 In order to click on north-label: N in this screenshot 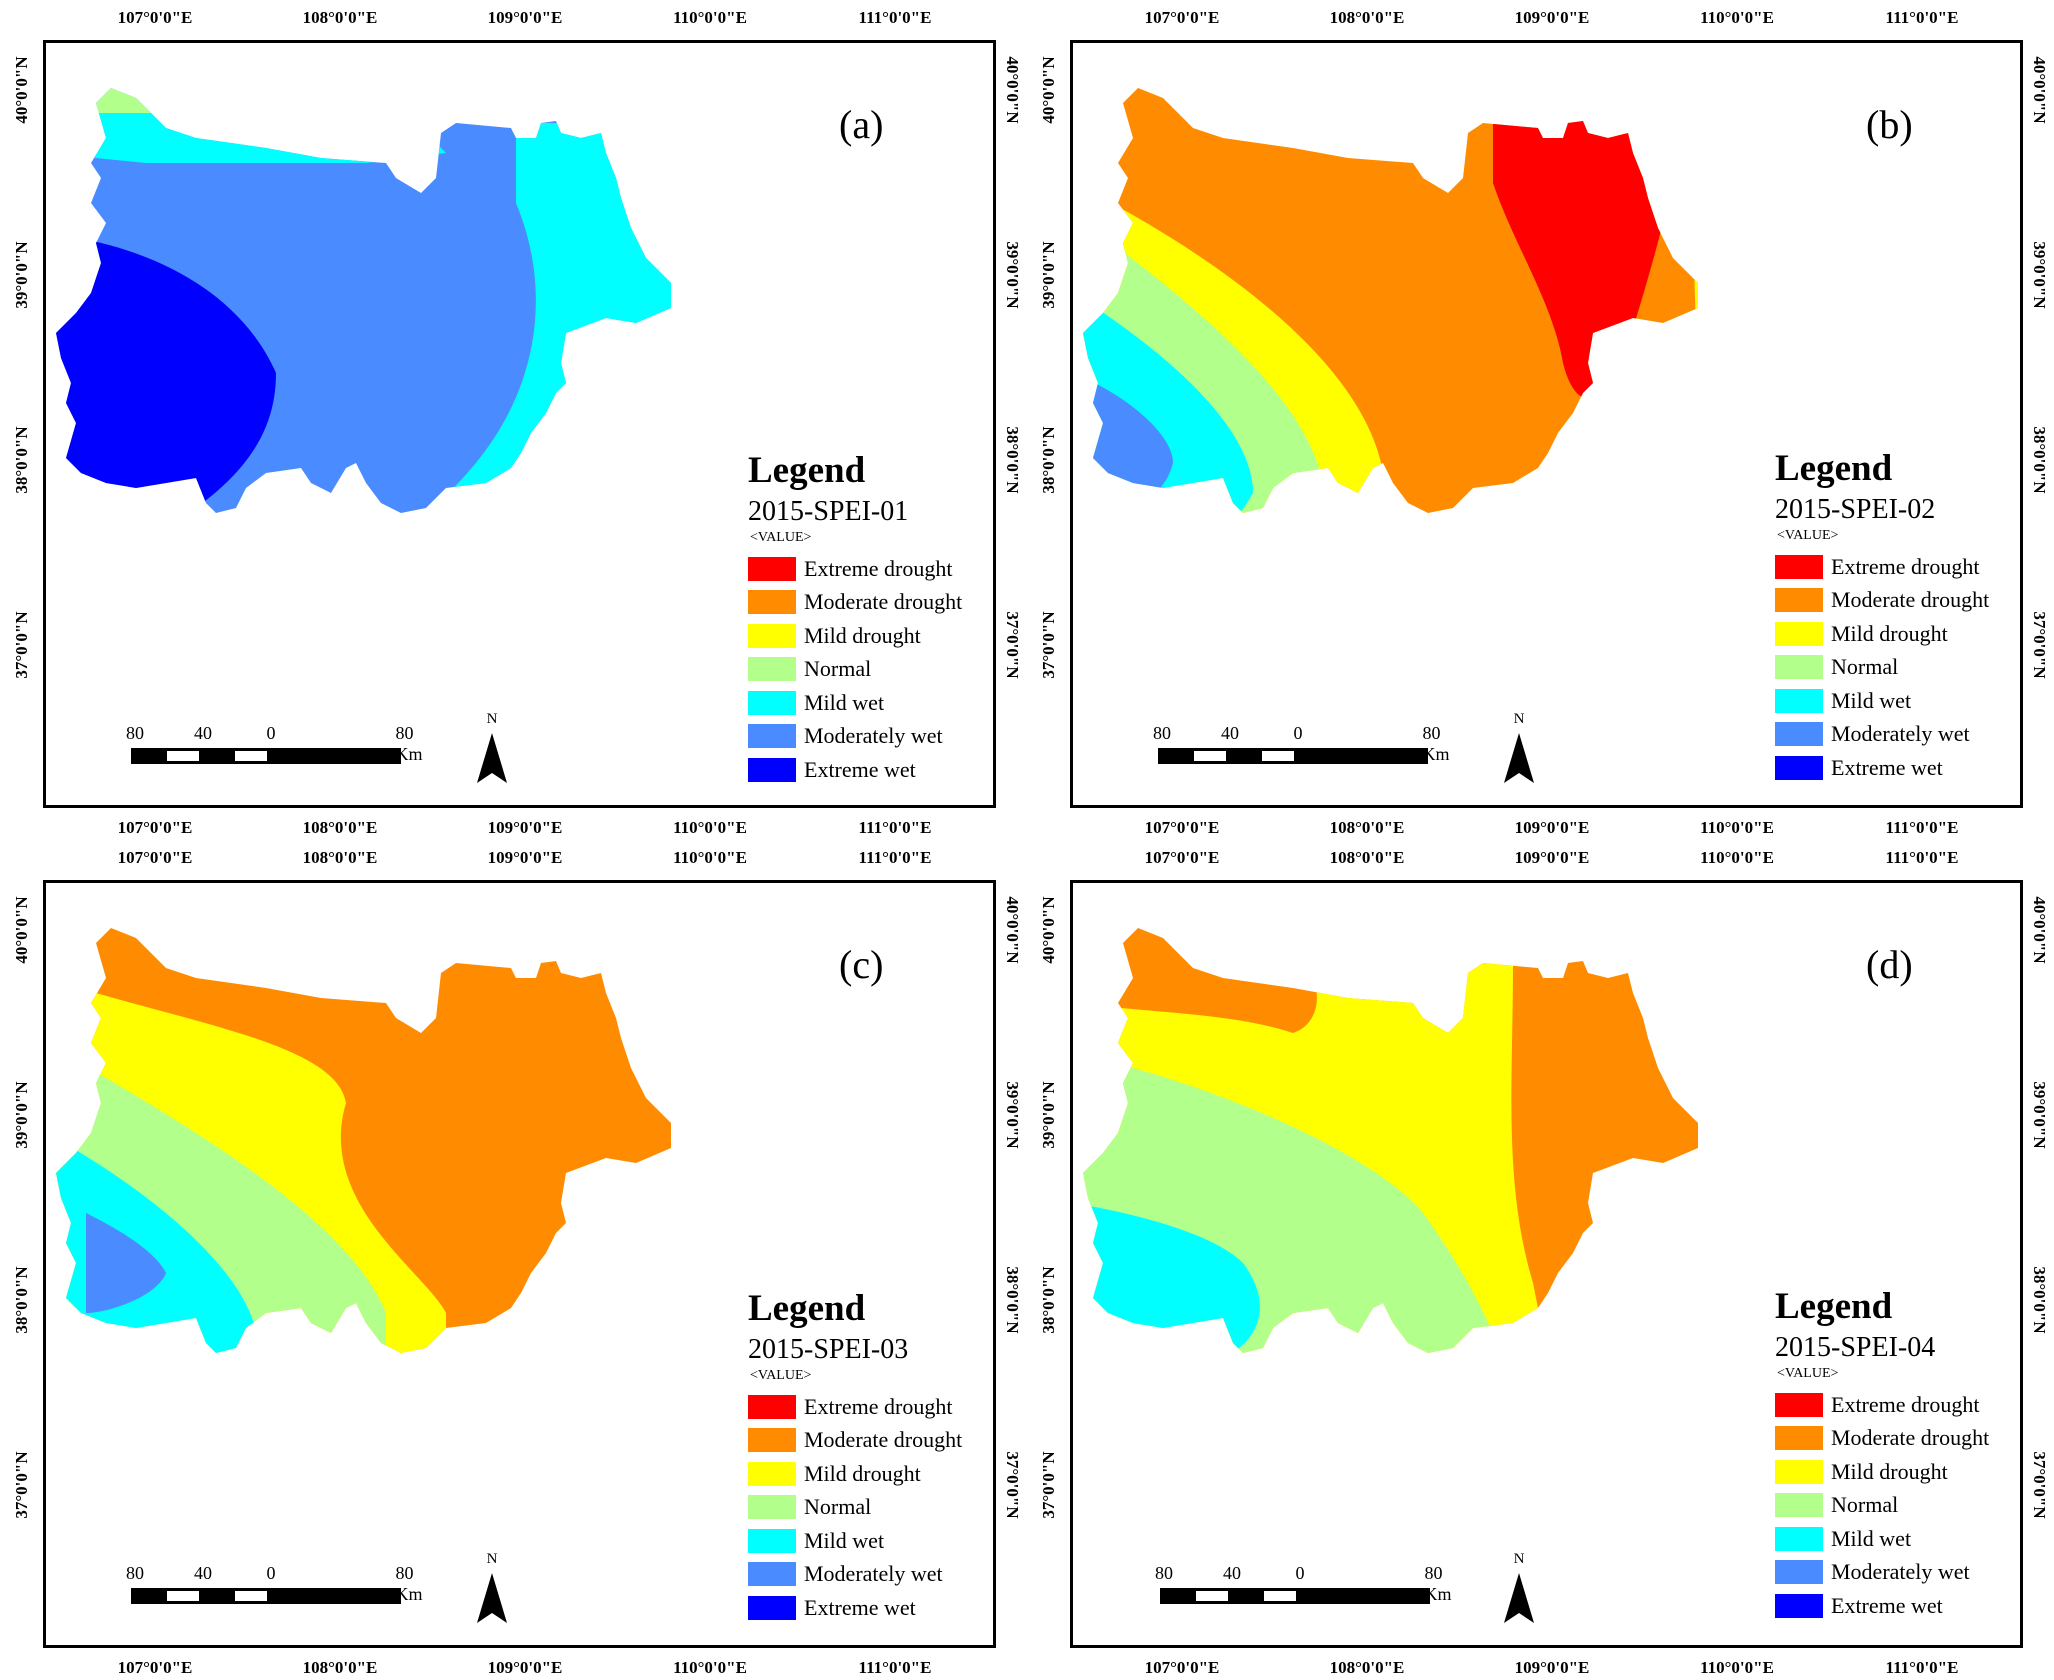, I will do `click(1519, 719)`.